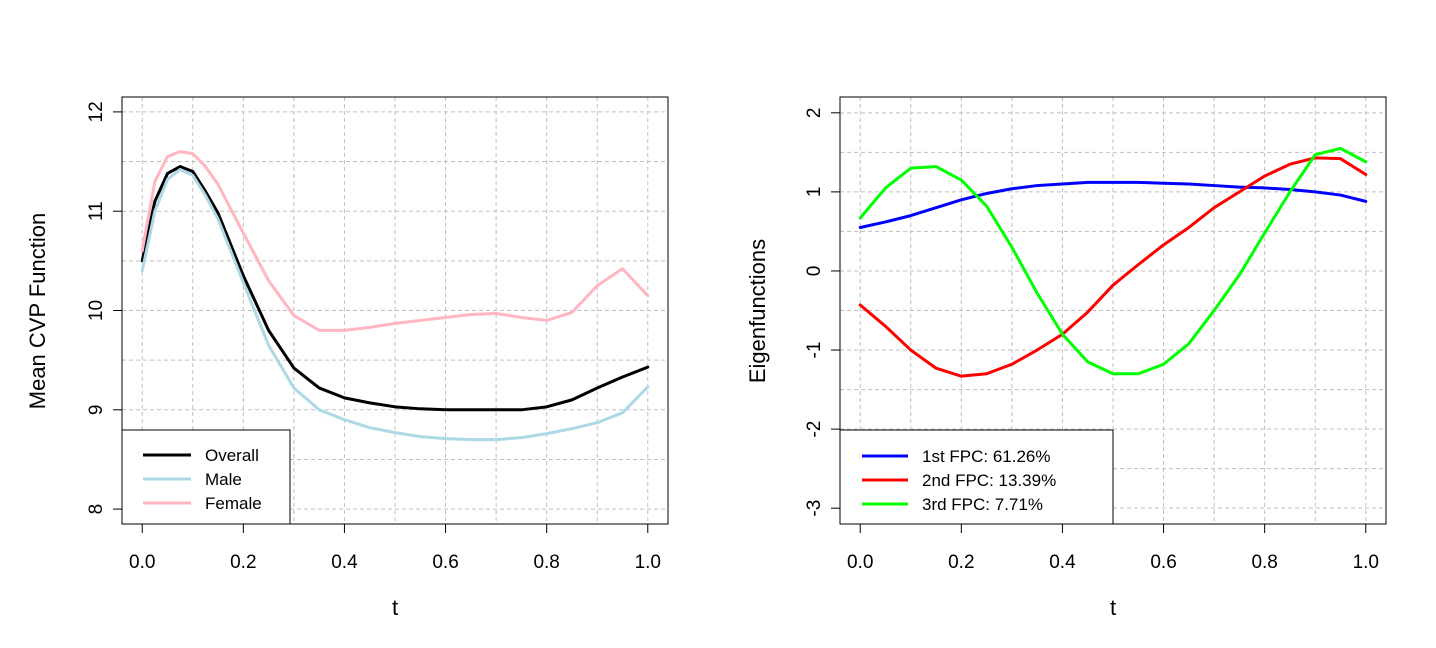 This screenshot has height=648, width=1436. What do you see at coordinates (395, 241) in the screenshot?
I see `series-line-female` at bounding box center [395, 241].